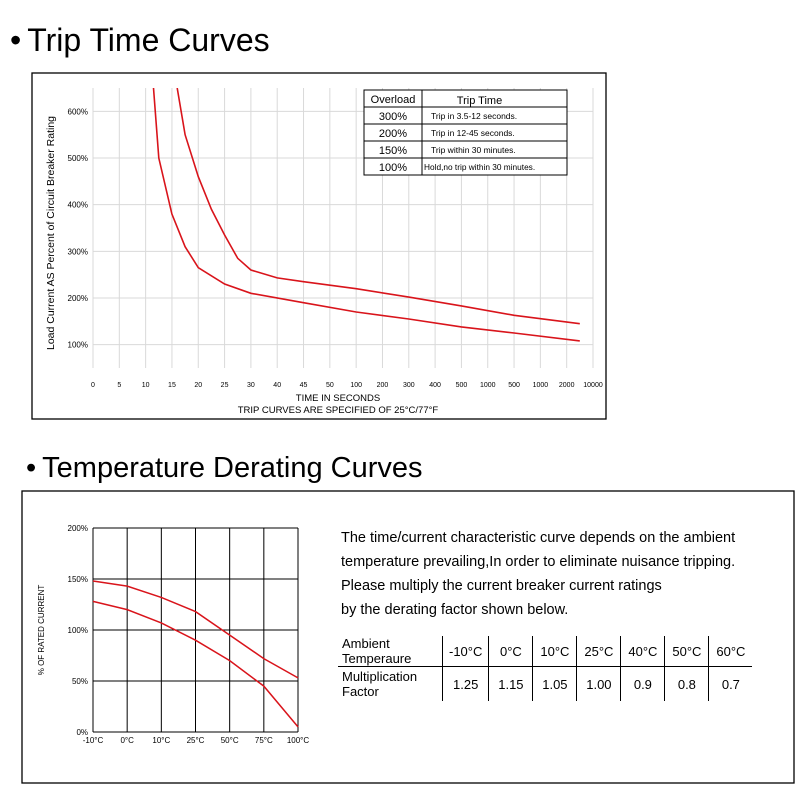 The width and height of the screenshot is (800, 800). I want to click on temp-cell: 10°C, so click(554, 651).